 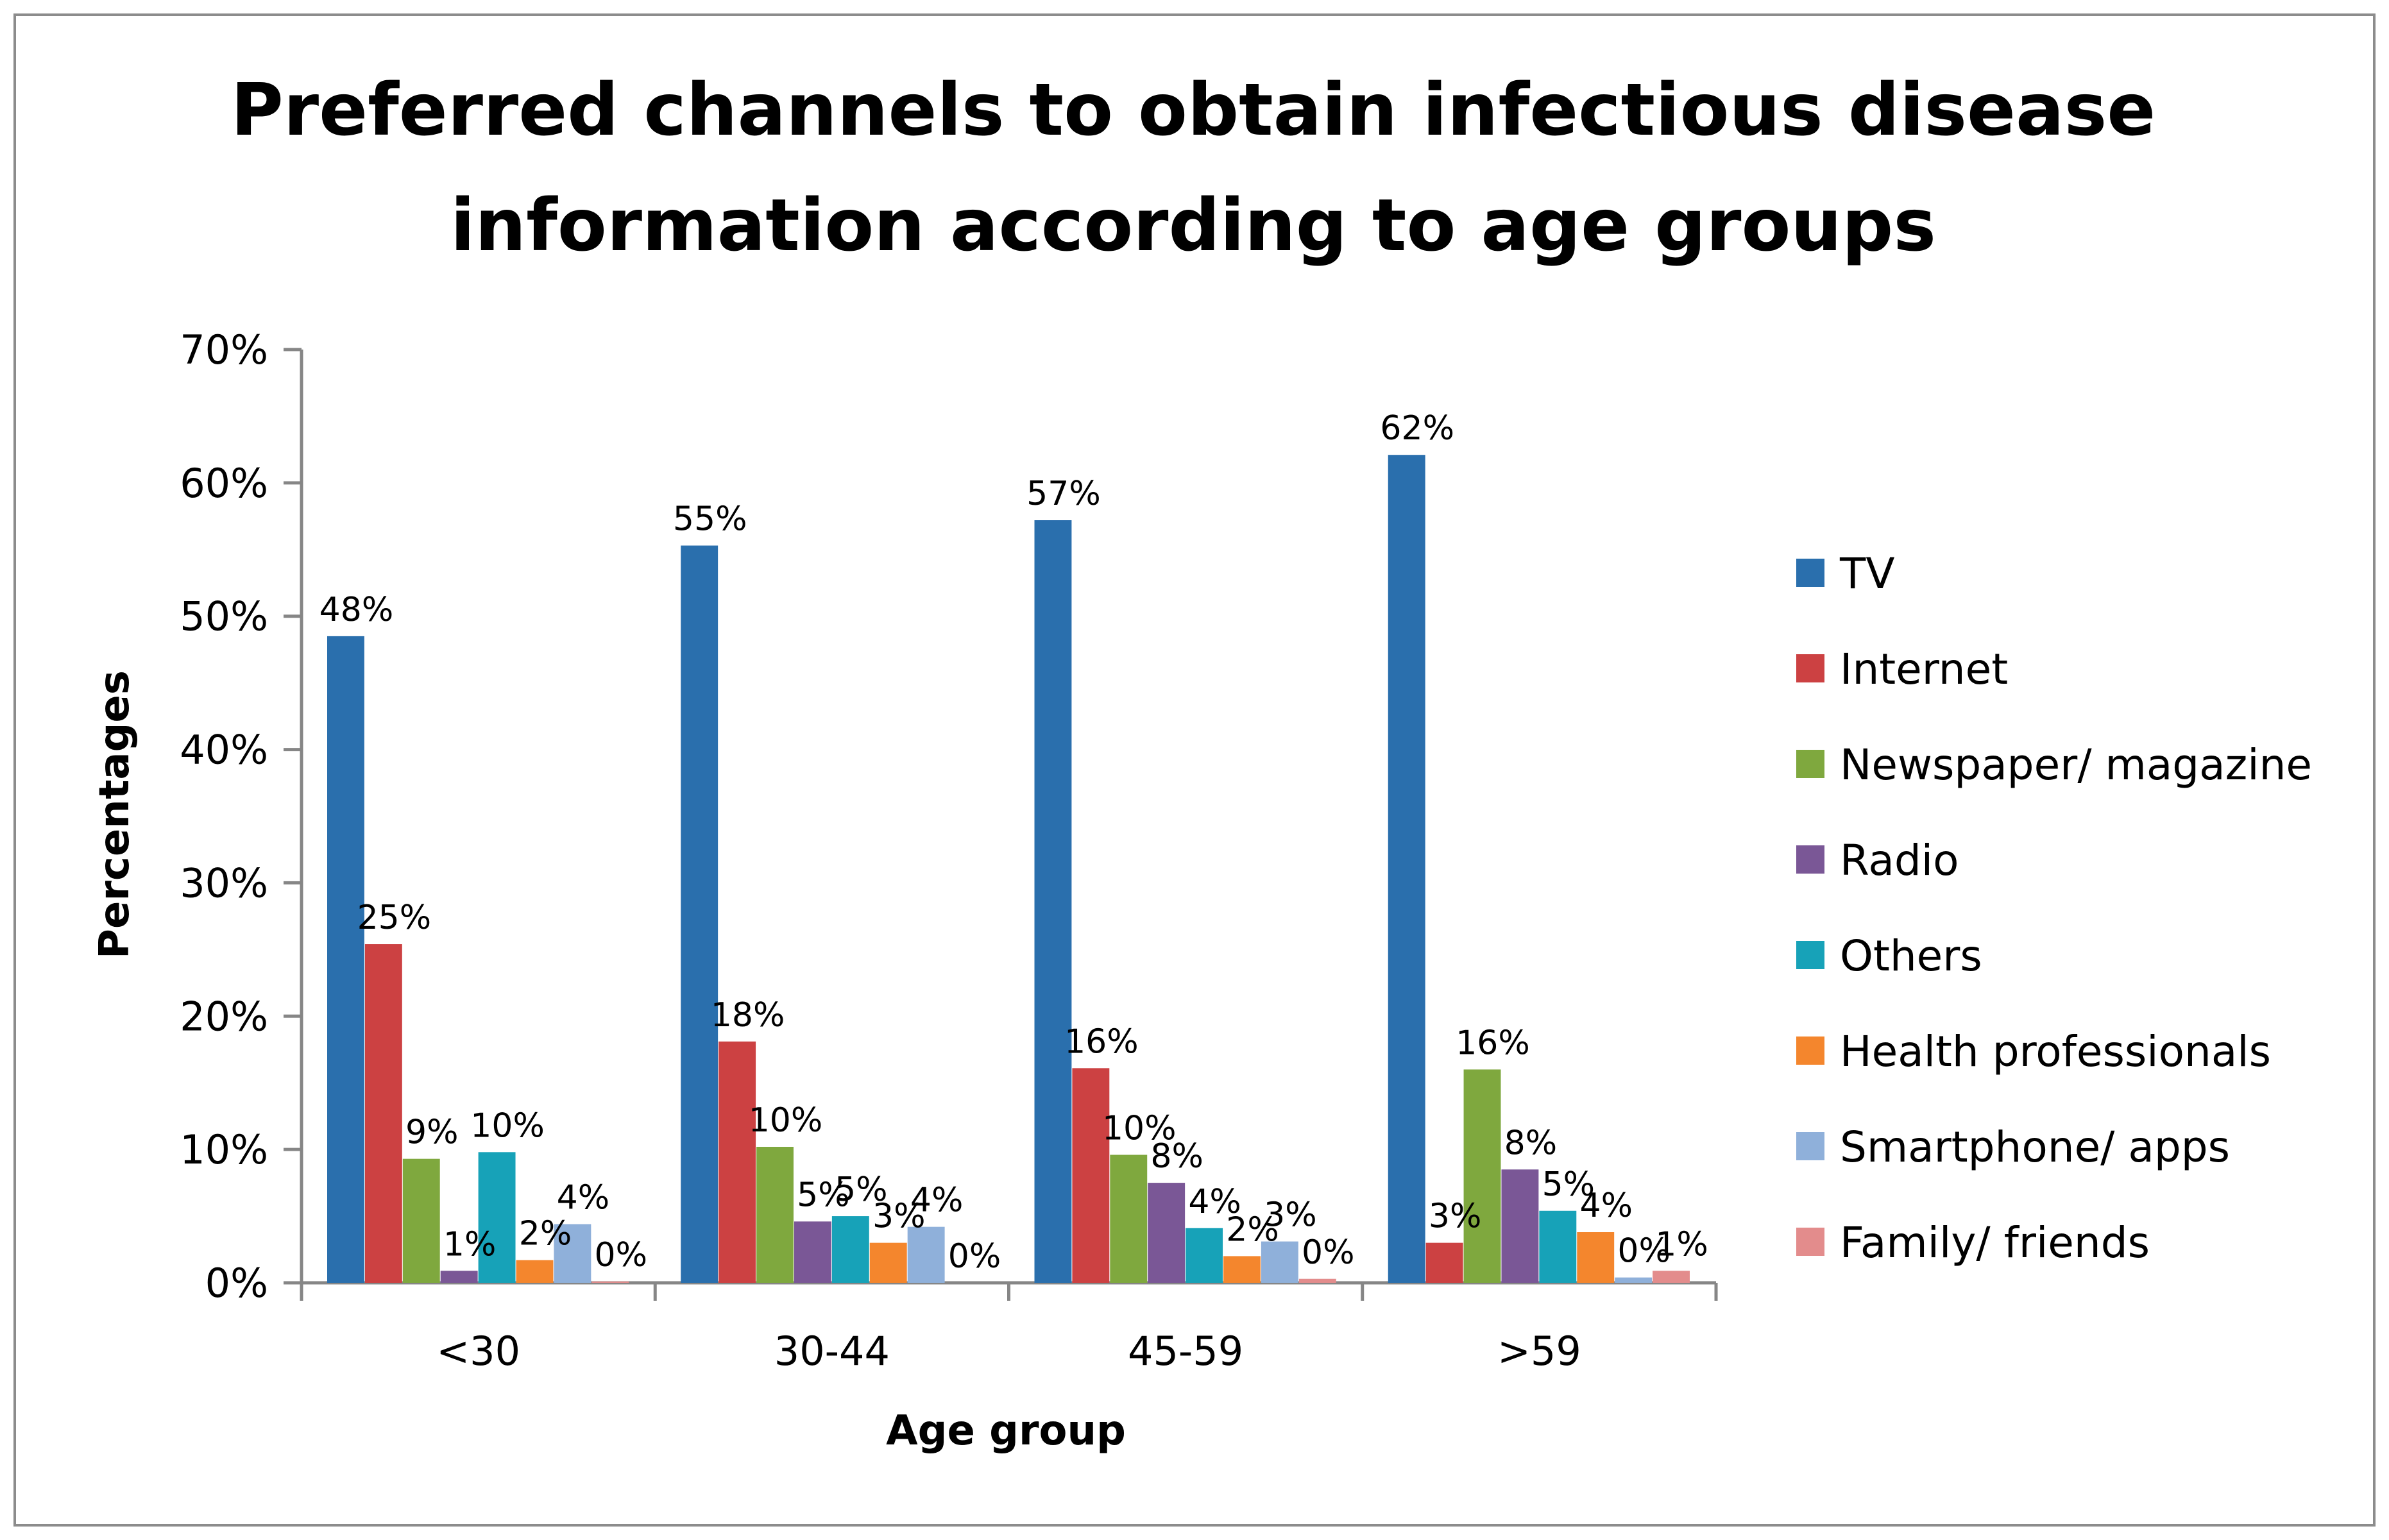 I want to click on x-tick-label: <30, so click(x=478, y=1351).